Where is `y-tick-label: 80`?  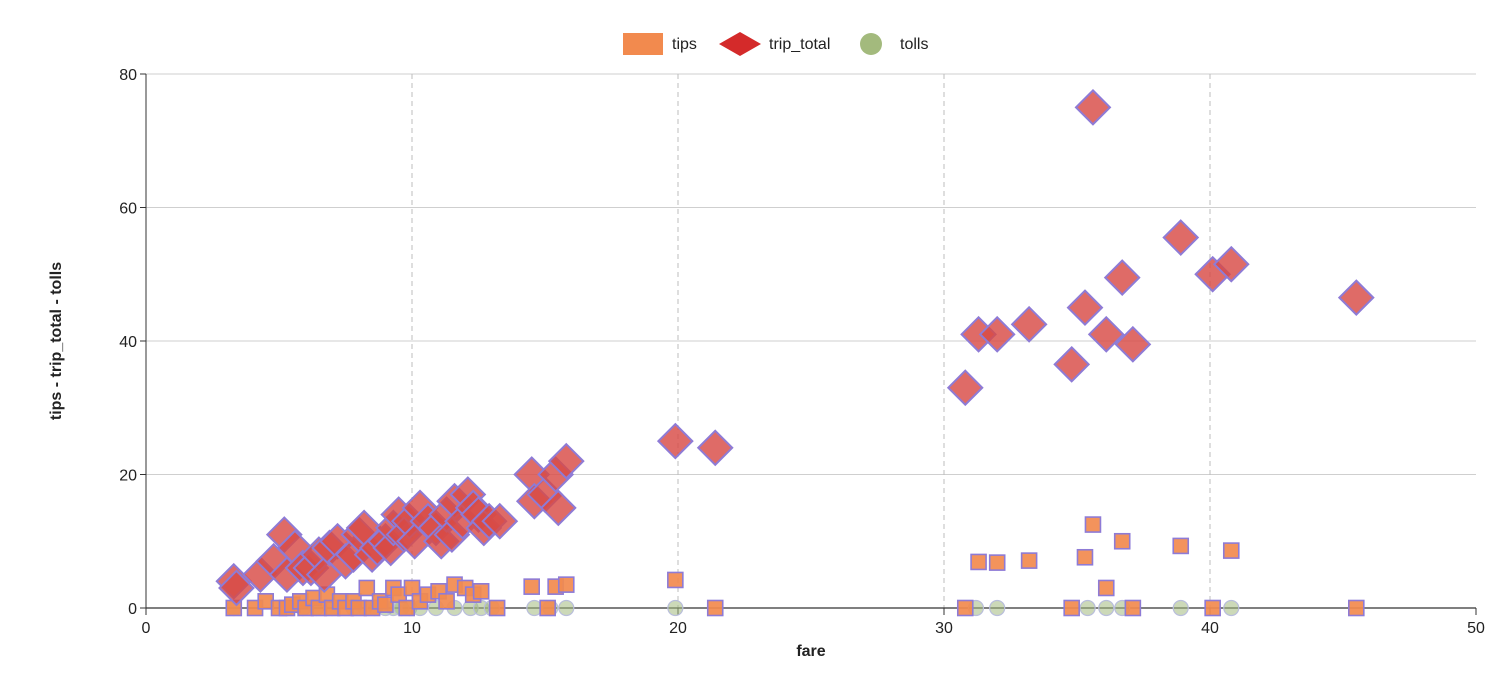 y-tick-label: 80 is located at coordinates (128, 75).